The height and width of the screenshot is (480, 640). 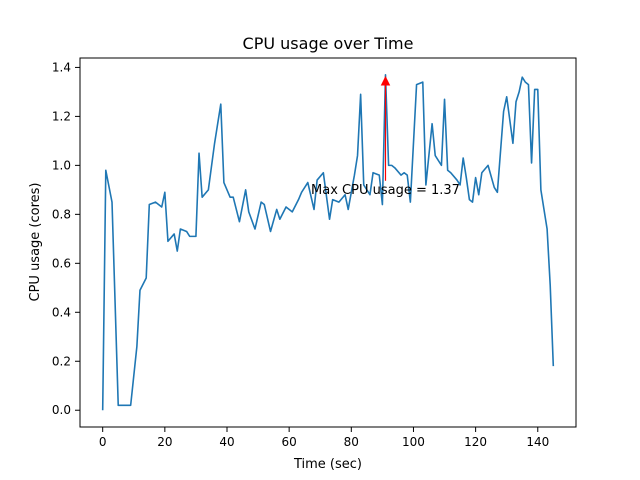 I want to click on x-axis-label: Time (sec), so click(x=327, y=464).